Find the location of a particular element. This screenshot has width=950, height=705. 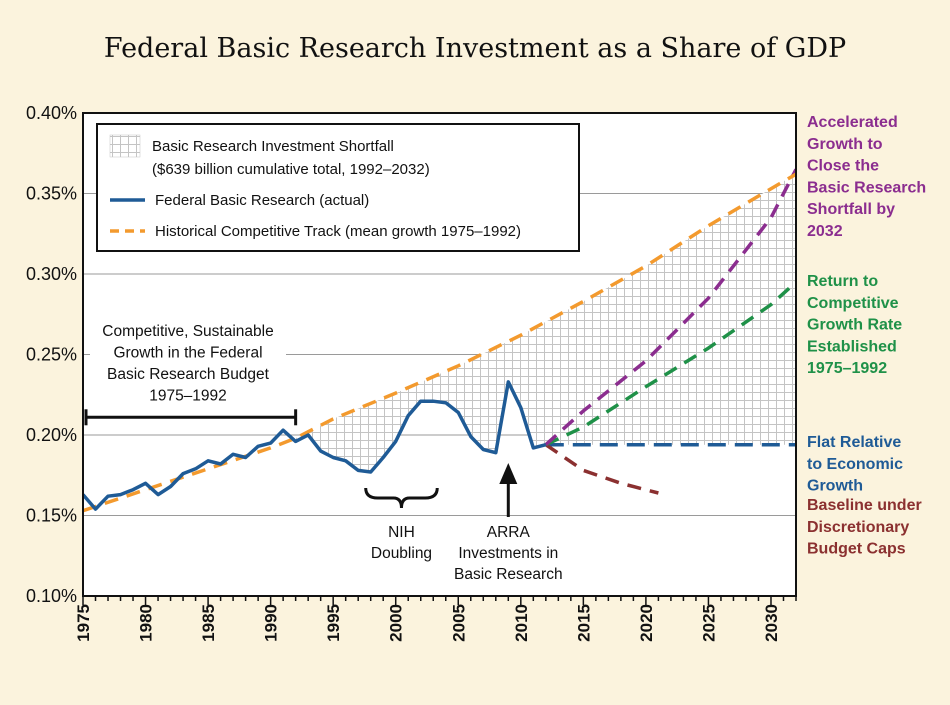

side-label-flat-line: Growth is located at coordinates (835, 486).